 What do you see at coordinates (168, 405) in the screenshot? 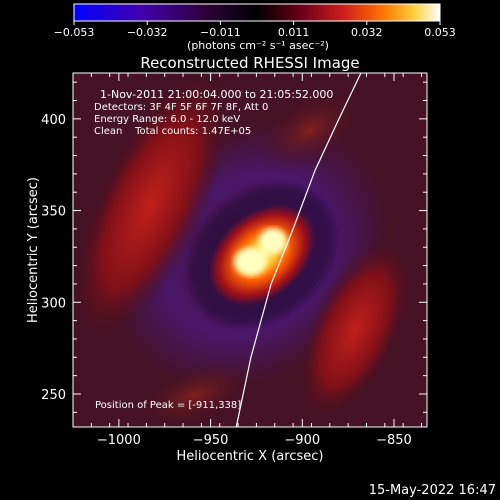
I see `peak-position-label: Position of Peak = [-911,338]` at bounding box center [168, 405].